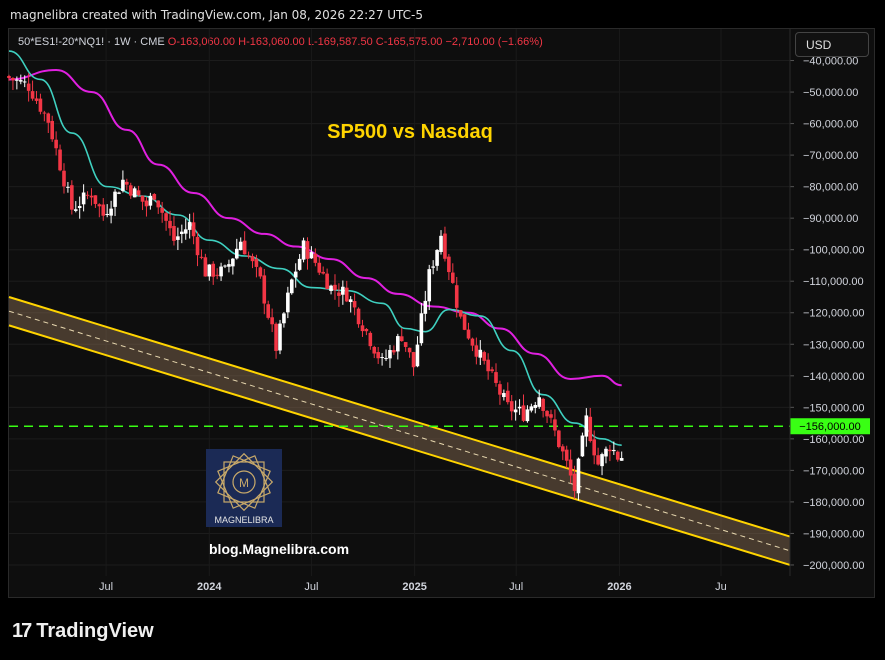  Describe the element at coordinates (442, 629) in the screenshot. I see `footer` at that location.